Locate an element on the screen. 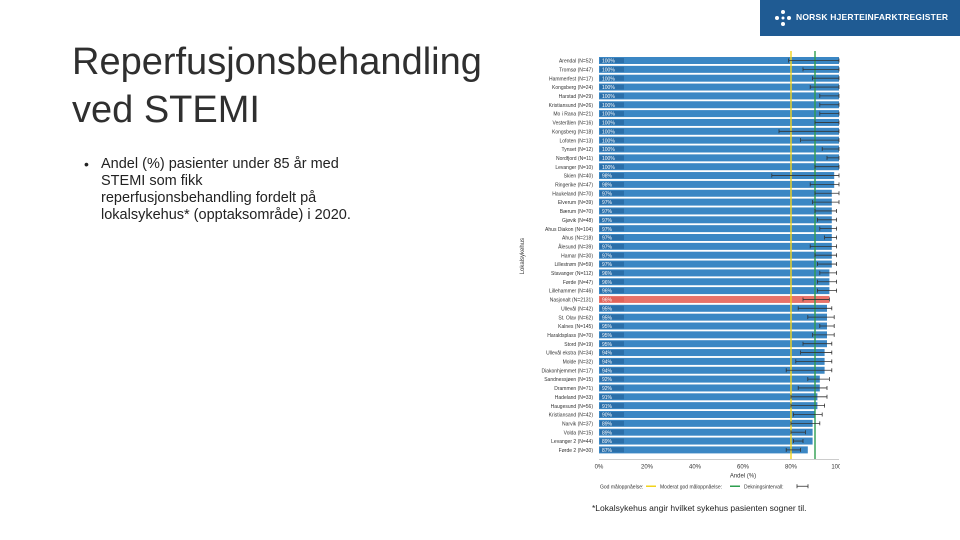 The width and height of the screenshot is (960, 540). slide-title-line-2: ved STEMI is located at coordinates (166, 110).